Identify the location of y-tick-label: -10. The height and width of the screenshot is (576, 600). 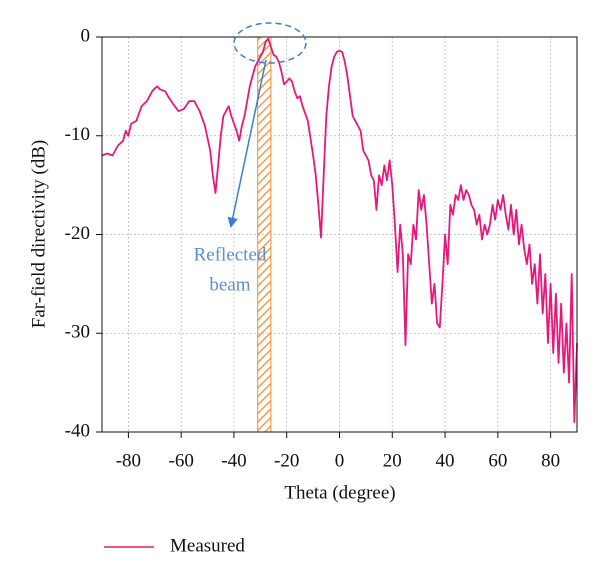
(77, 134).